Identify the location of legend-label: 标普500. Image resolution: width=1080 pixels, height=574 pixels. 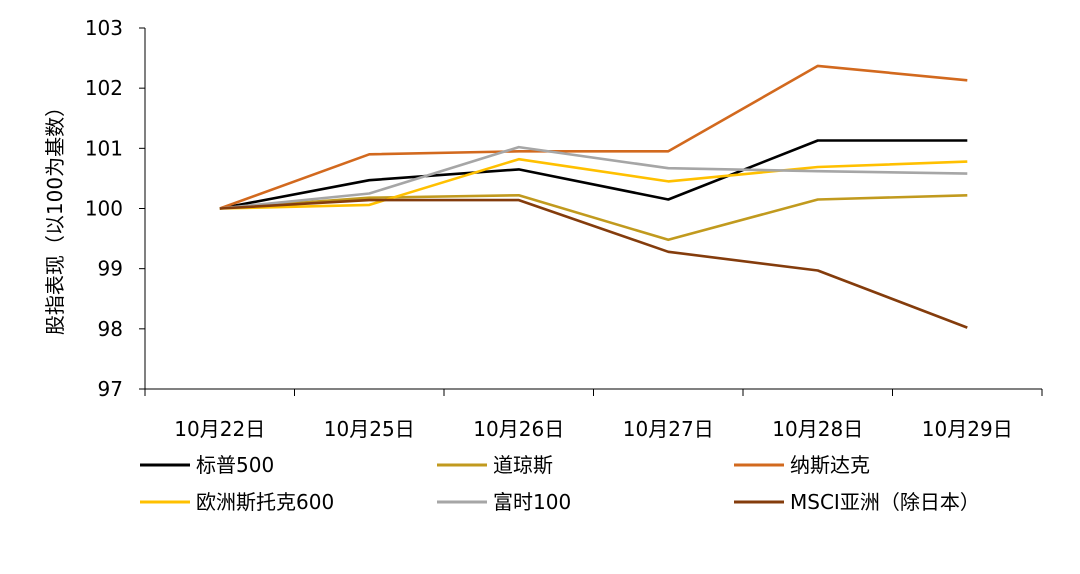
(235, 465).